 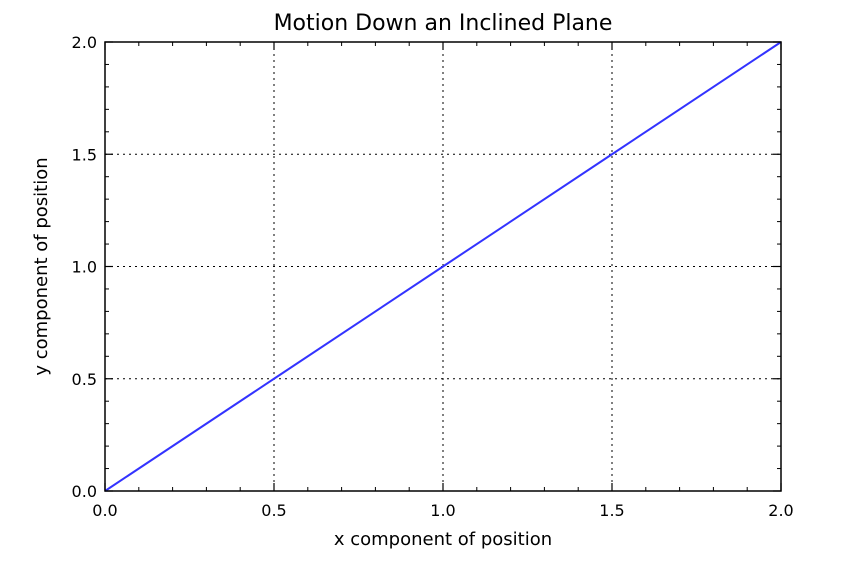 I want to click on x-tick-labels: 0.0 0.5 1.0 1.5 2.0, so click(x=442, y=510).